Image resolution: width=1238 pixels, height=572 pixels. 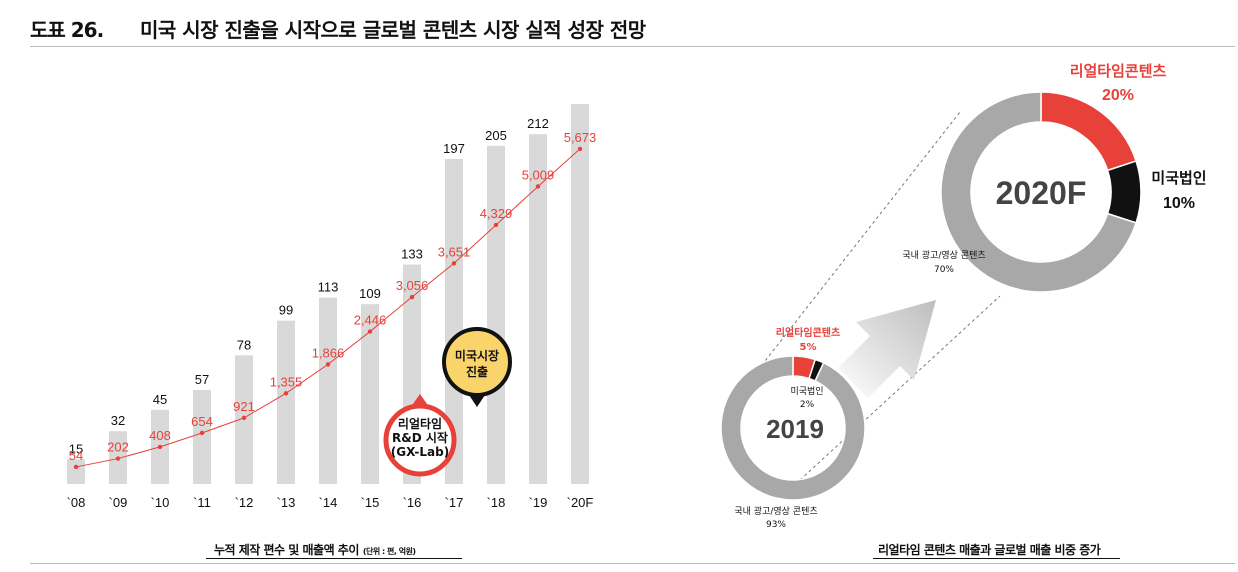 I want to click on donut-2020f, so click(x=1041, y=192).